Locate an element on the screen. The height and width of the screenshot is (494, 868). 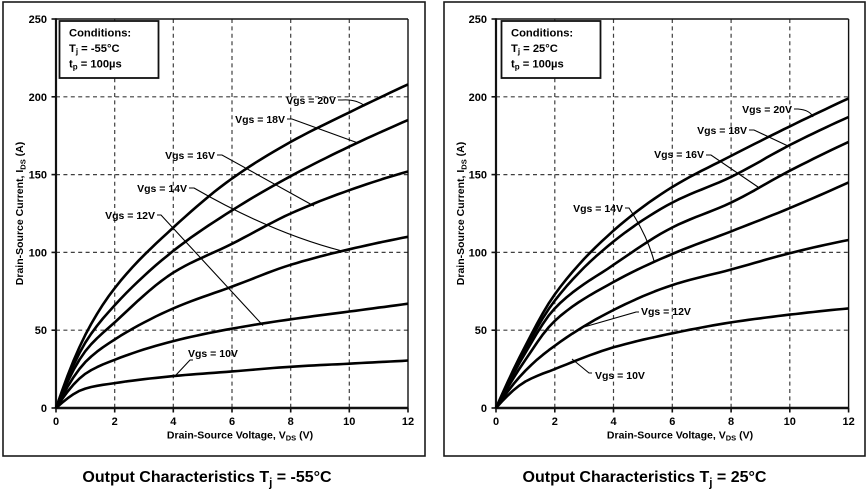
svg-text:Output Characteristics Tj = -5: Output Characteristics Tj = -55°C is located at coordinates (207, 479).